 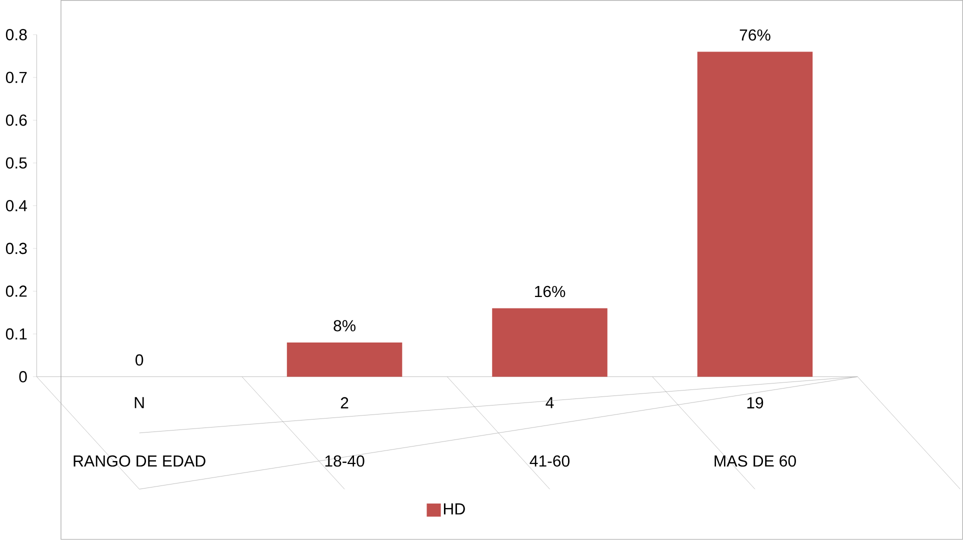 What do you see at coordinates (344, 402) in the screenshot?
I see `x-tick-label: 2` at bounding box center [344, 402].